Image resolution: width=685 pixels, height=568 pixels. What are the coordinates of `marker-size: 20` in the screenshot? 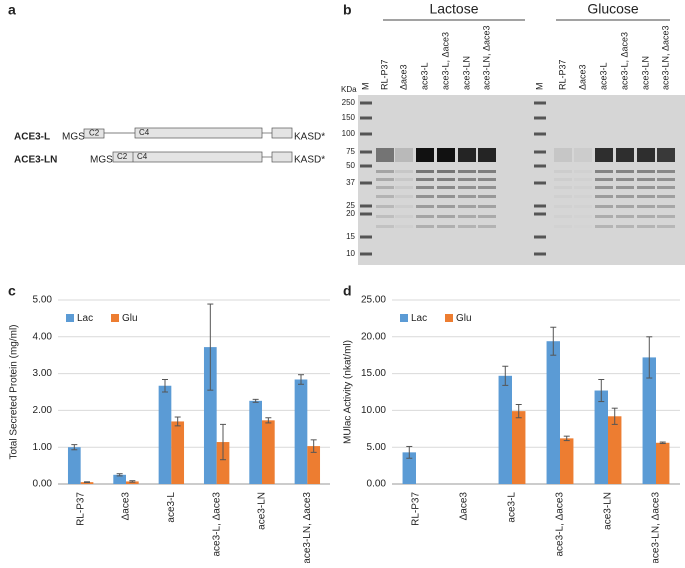 It's located at (350, 213).